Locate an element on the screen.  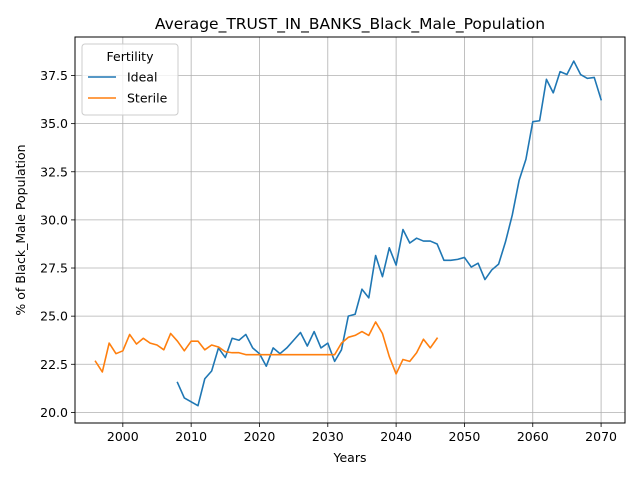
y-tick-label: 27.5 is located at coordinates (54, 268).